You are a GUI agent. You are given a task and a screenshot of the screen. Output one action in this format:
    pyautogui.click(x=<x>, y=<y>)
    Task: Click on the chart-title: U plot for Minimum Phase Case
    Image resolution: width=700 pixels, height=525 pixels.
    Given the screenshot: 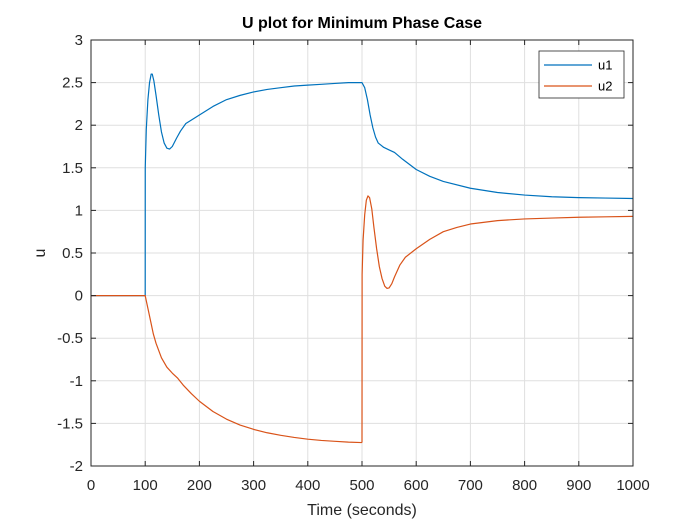 What is the action you would take?
    pyautogui.click(x=362, y=23)
    